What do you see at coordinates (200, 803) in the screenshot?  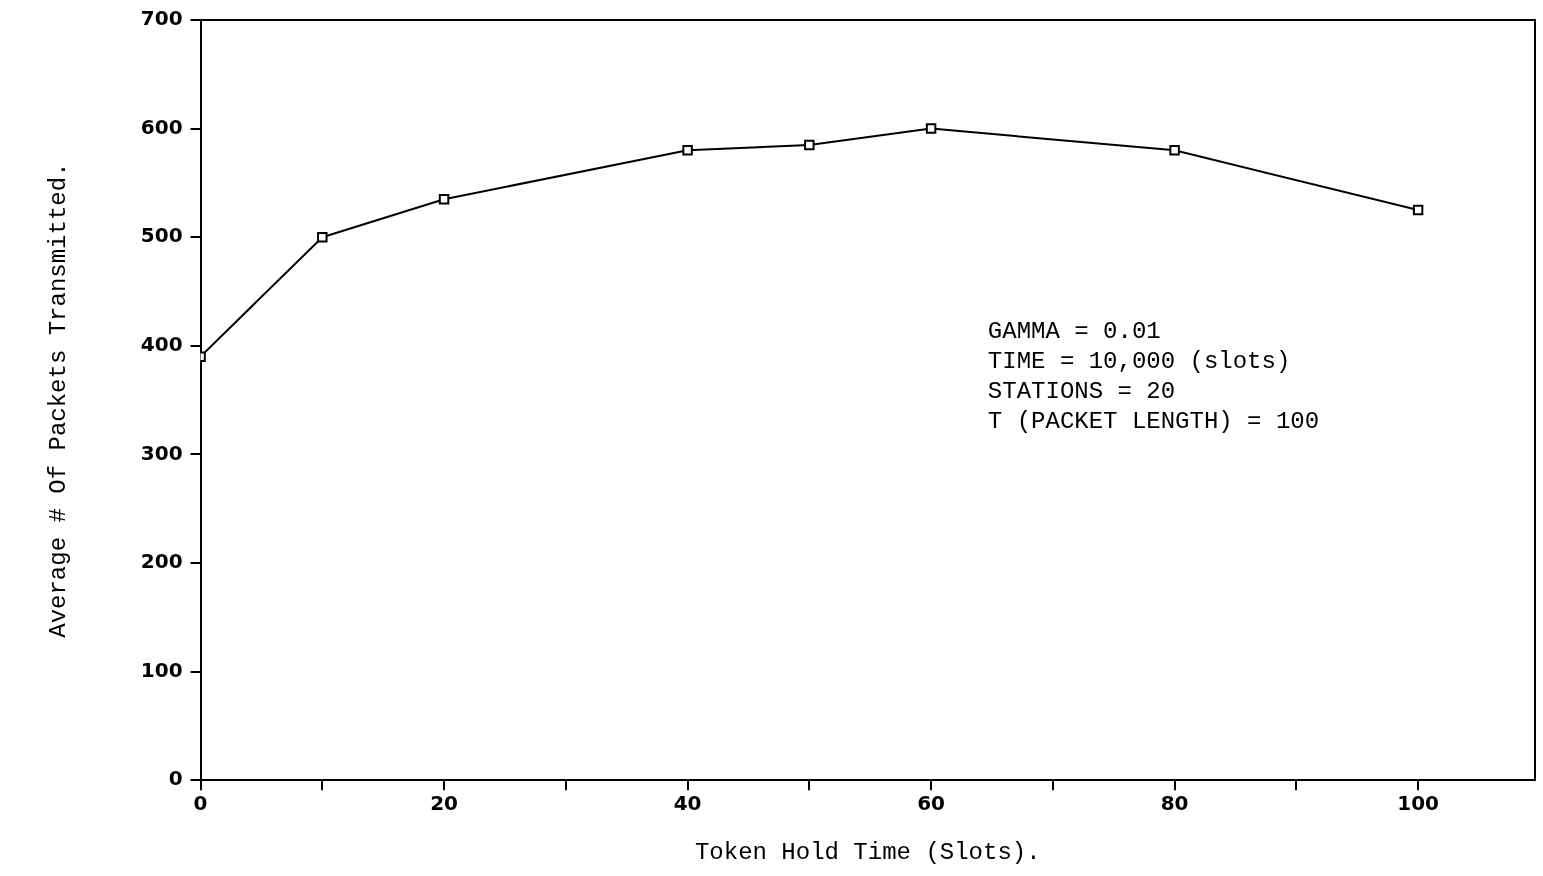 I see `x-tick-label: 0` at bounding box center [200, 803].